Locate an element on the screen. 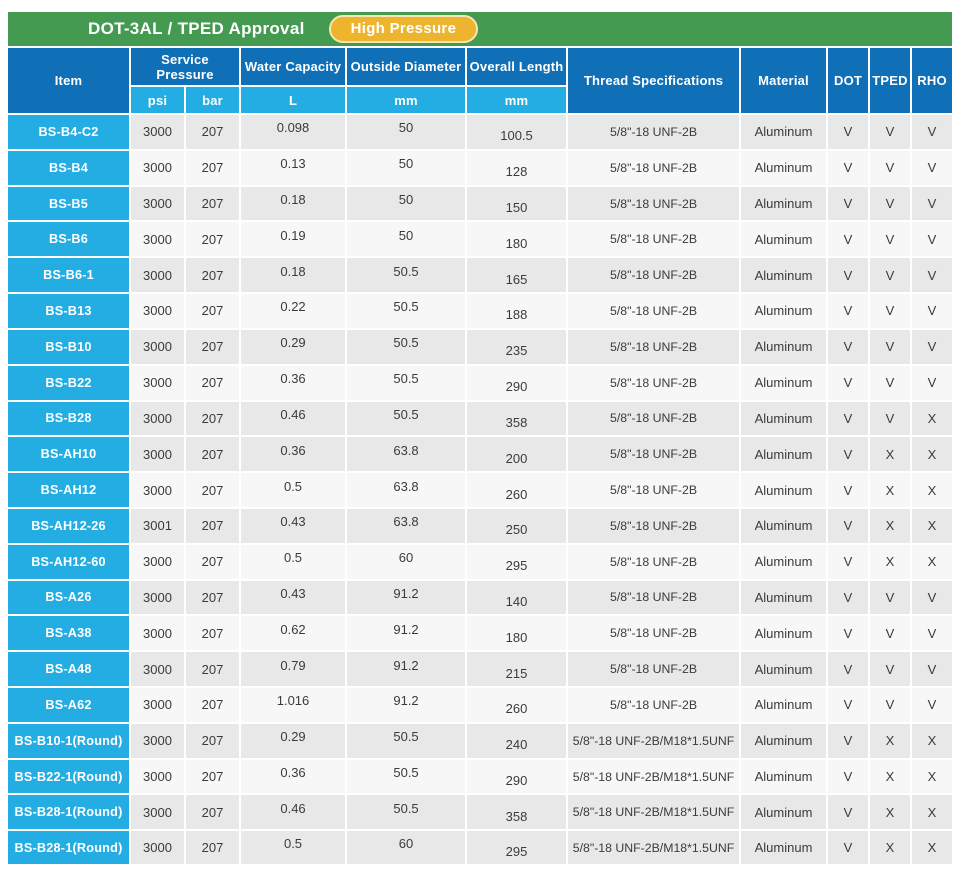 This screenshot has width=960, height=877. cell-water-capacity-value: 0.5 is located at coordinates (293, 844).